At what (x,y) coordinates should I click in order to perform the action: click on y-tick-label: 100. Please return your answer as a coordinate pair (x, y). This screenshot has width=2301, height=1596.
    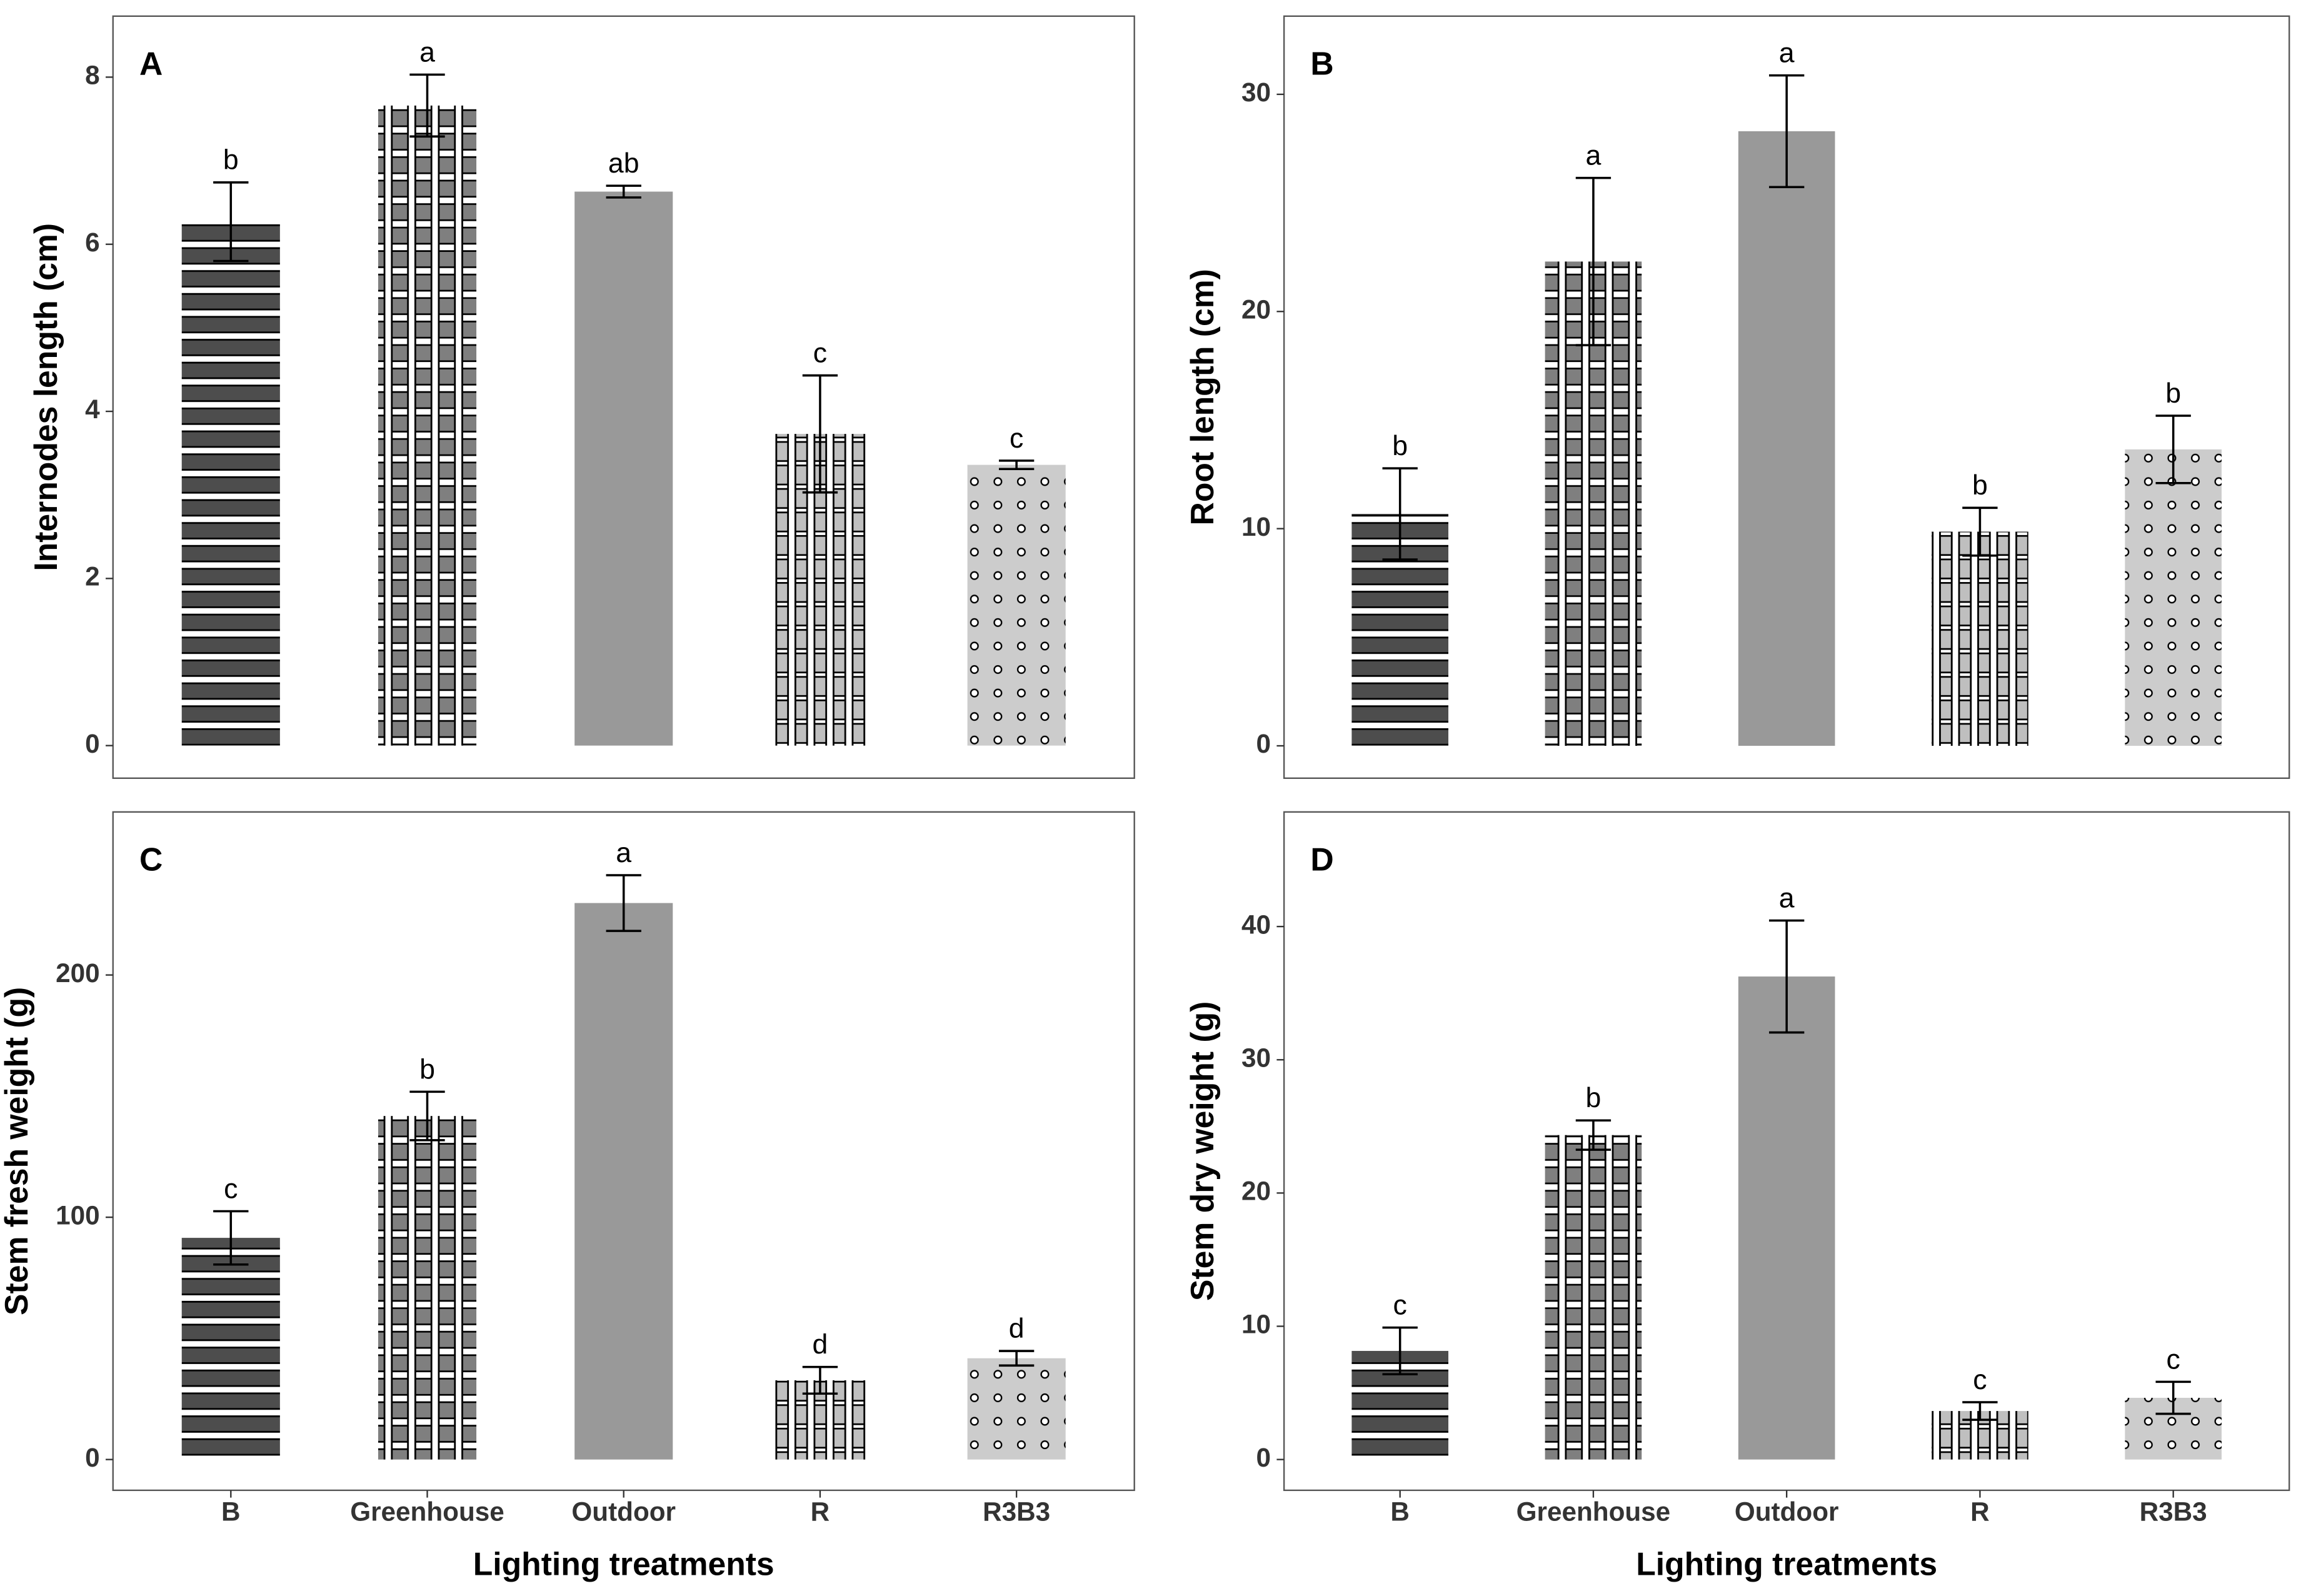
    Looking at the image, I should click on (77, 1215).